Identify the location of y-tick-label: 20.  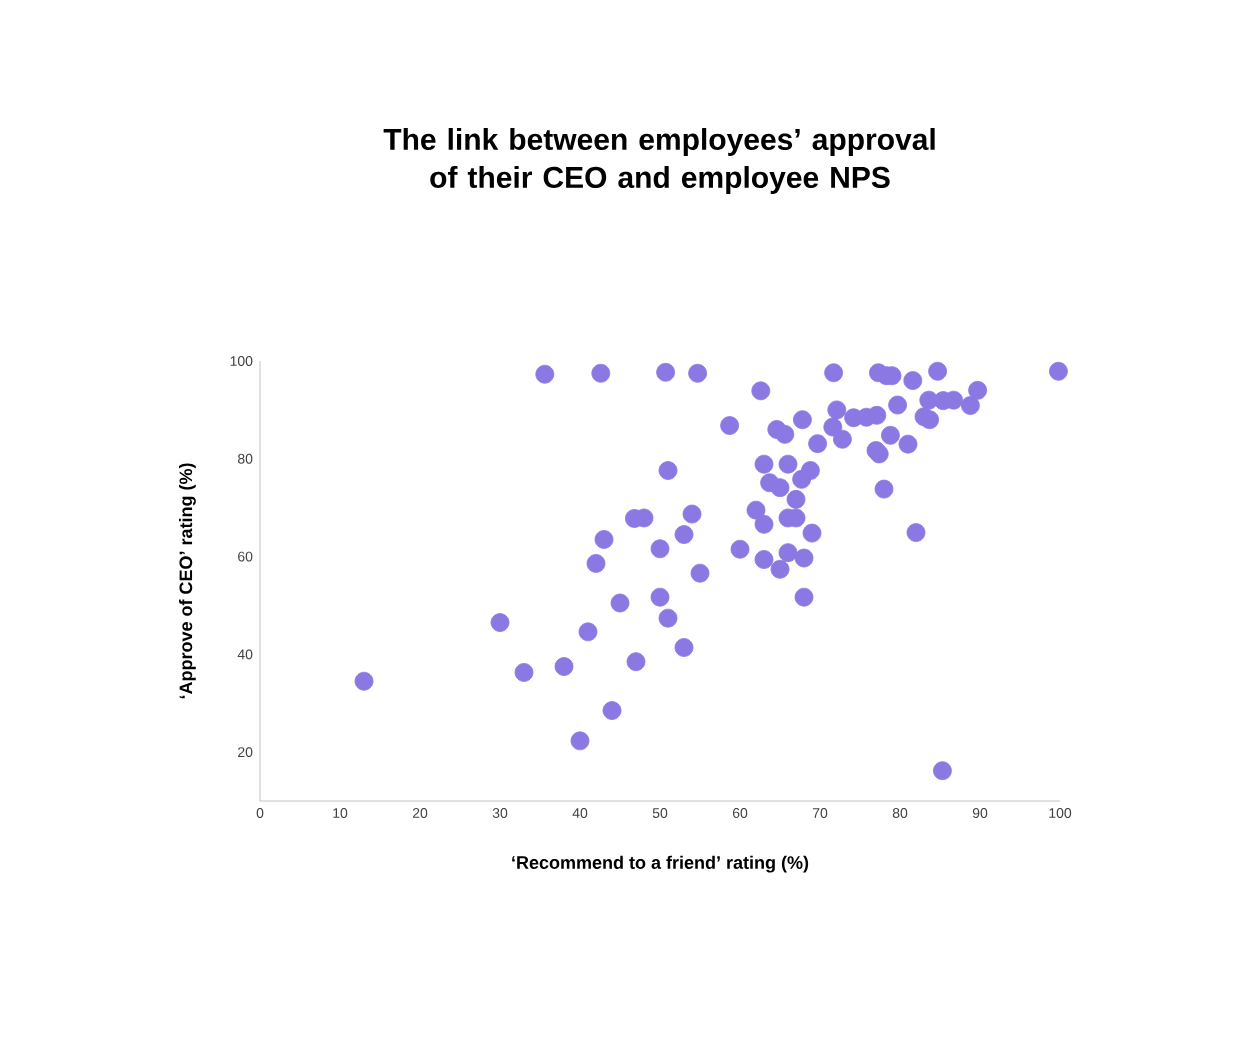
(245, 752).